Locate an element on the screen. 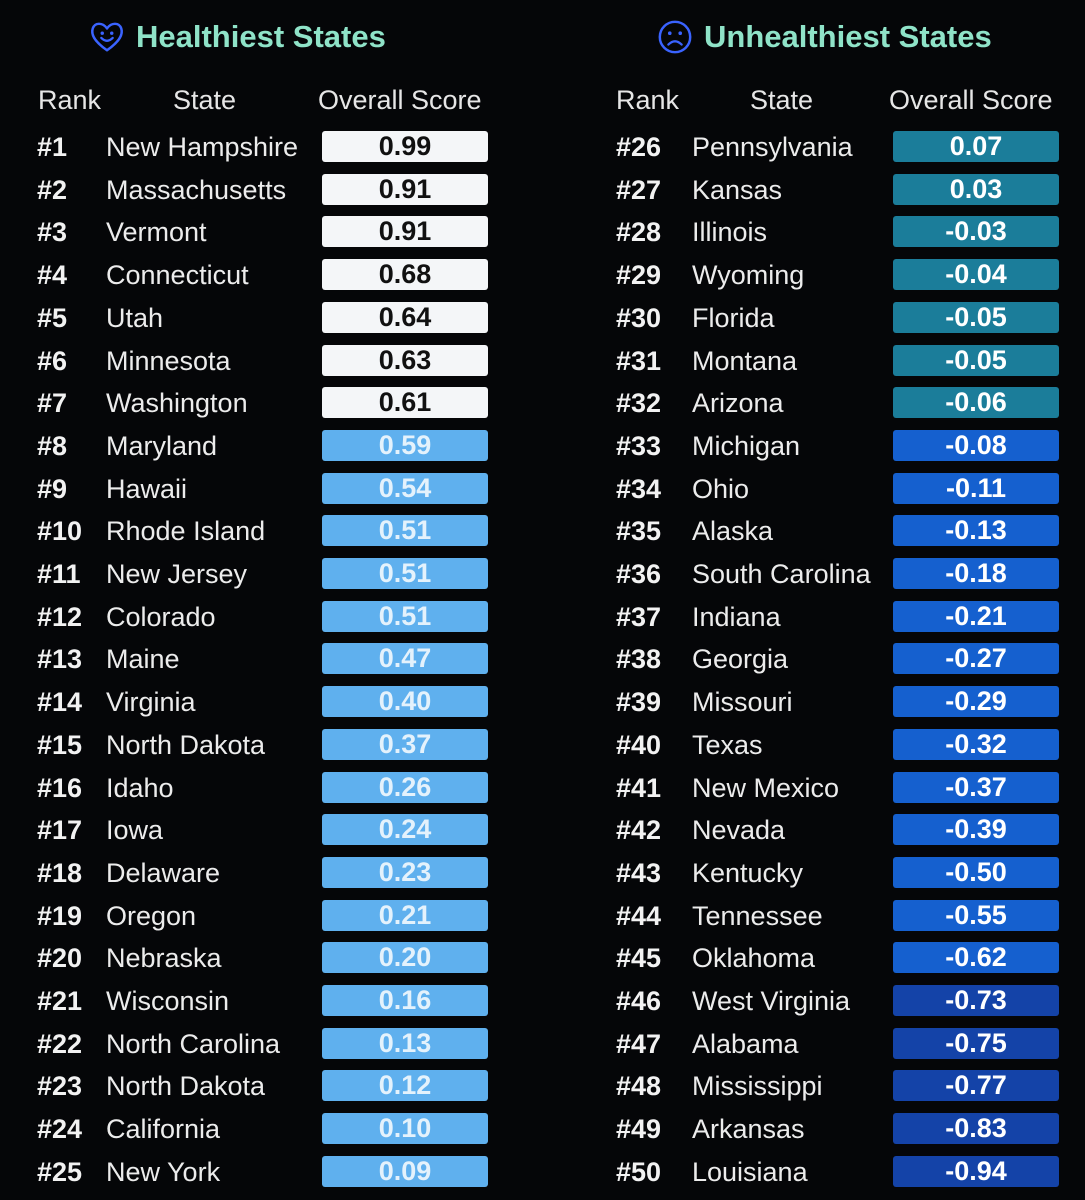 The height and width of the screenshot is (1200, 1085). rank-cell: #17 is located at coordinates (60, 830).